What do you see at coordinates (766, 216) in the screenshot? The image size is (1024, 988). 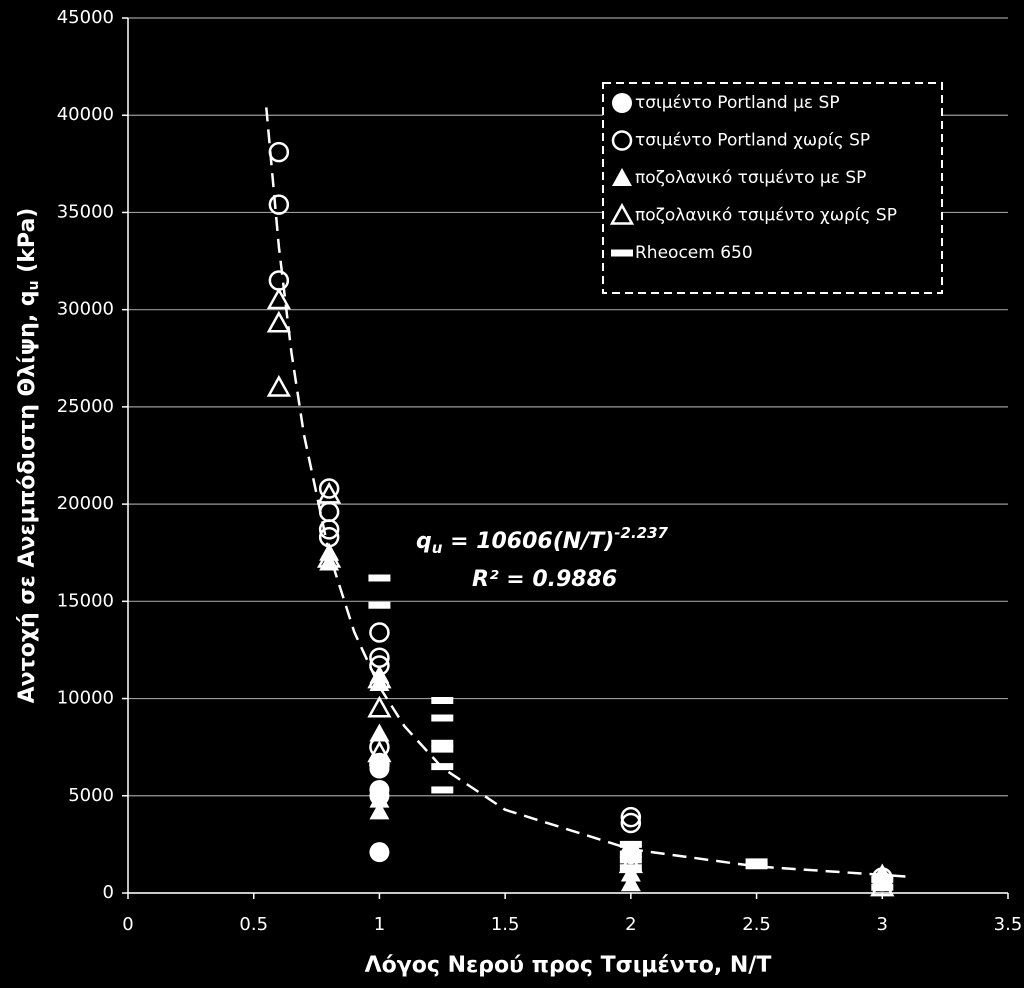 I see `legend-label: ποζολανικό τσιμέντο χωρίς SP` at bounding box center [766, 216].